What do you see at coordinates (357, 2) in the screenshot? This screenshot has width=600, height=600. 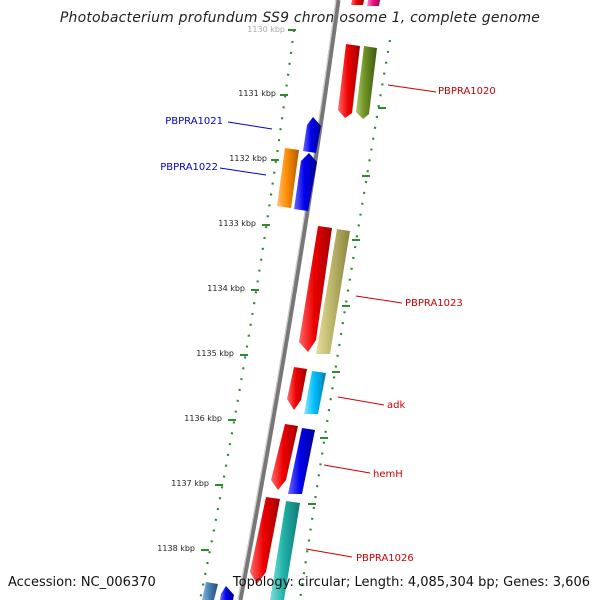 I see `gene-arrow-top-red` at bounding box center [357, 2].